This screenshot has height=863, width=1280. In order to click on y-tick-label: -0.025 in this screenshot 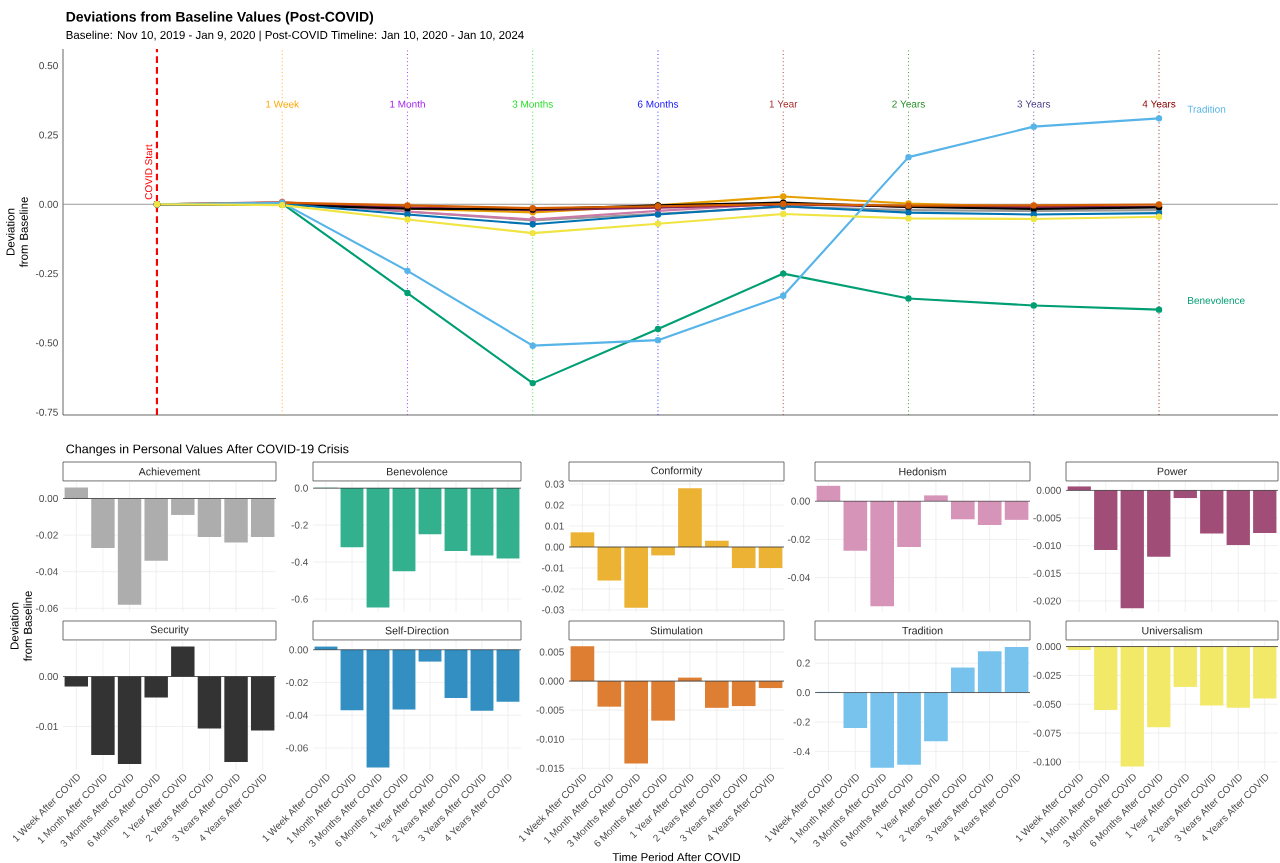, I will do `click(1047, 675)`.